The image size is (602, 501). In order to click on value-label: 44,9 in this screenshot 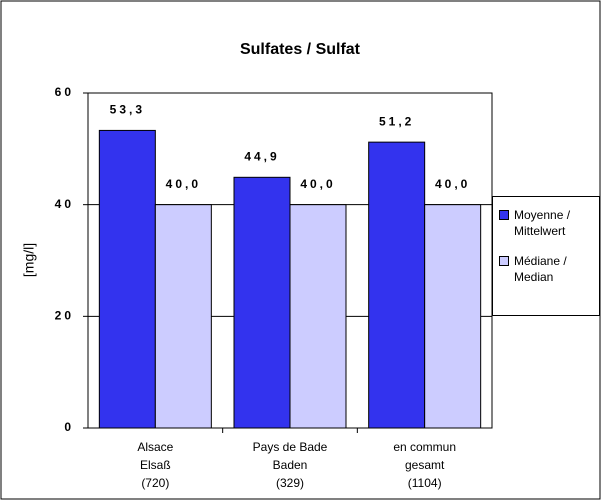, I will do `click(261, 156)`.